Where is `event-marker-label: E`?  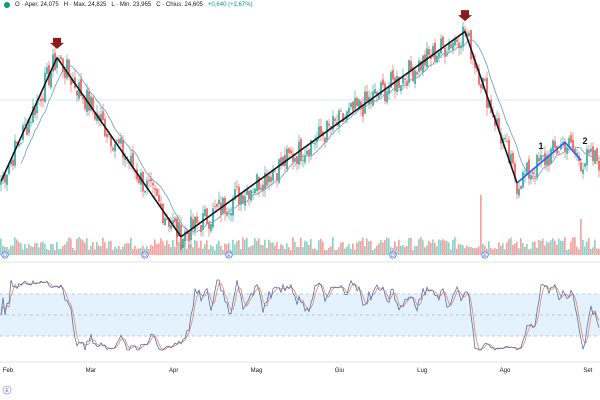
event-marker-label: E is located at coordinates (485, 256).